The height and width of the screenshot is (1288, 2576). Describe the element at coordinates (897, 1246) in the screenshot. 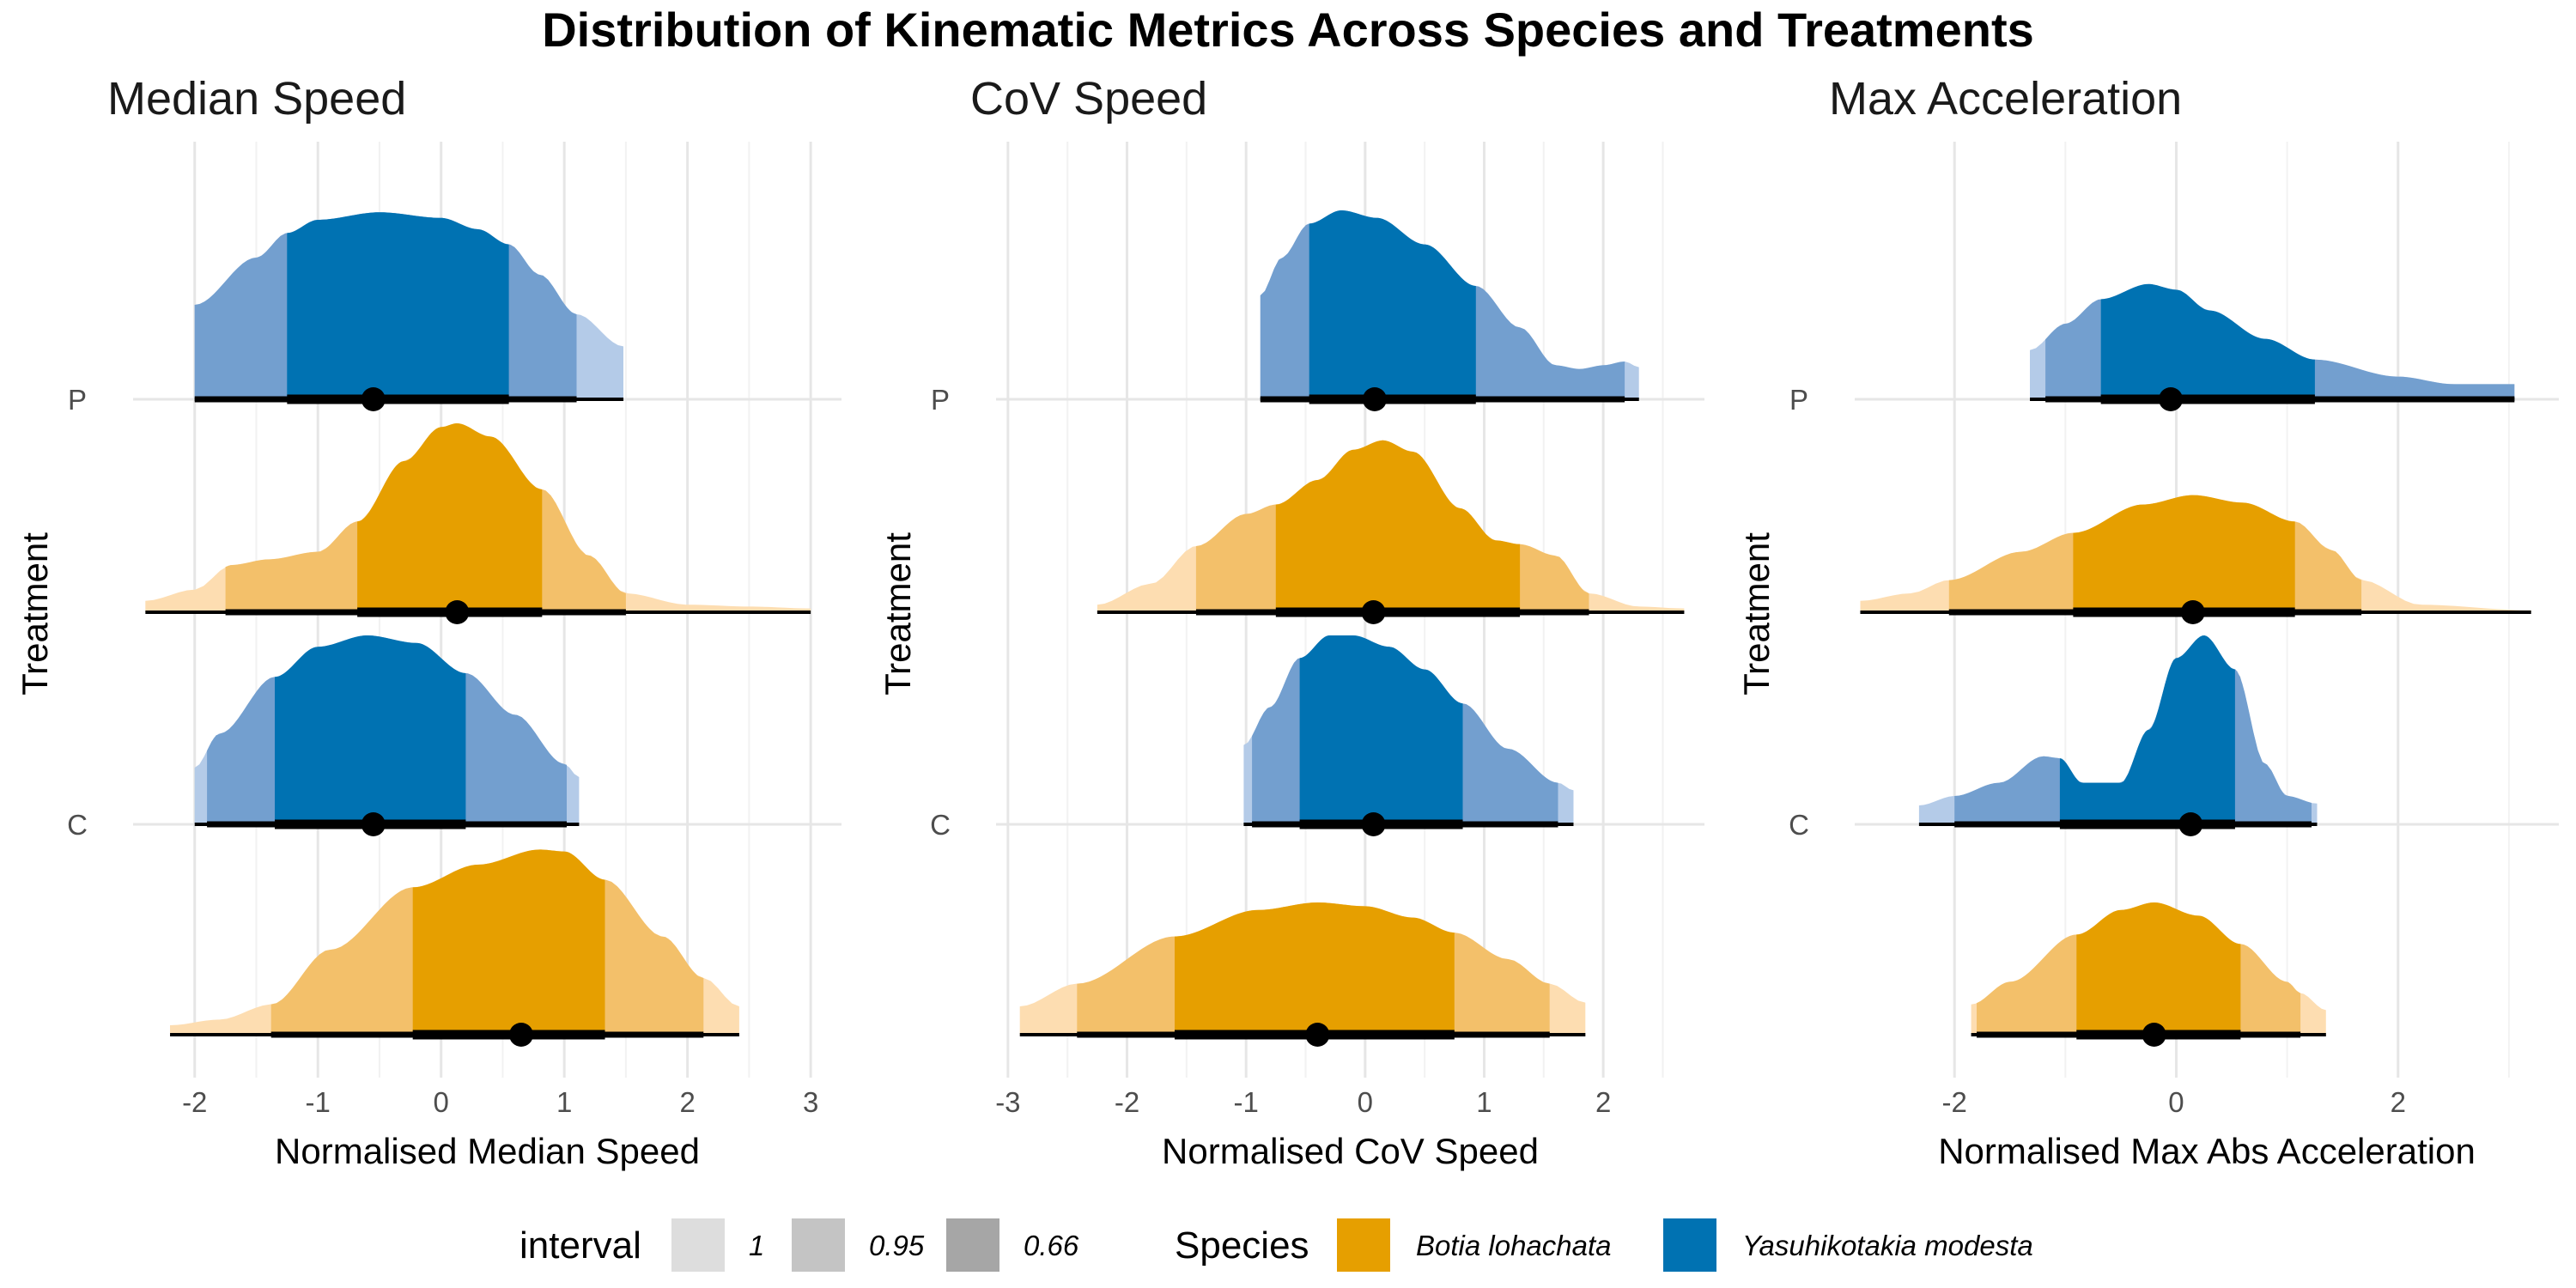

I see `legend-interval-label: 0.95` at that location.